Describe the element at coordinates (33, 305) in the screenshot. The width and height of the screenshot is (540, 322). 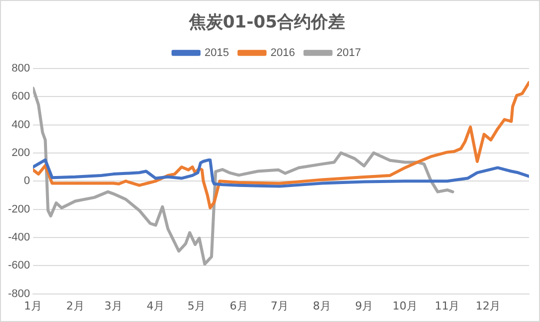
I see `x-tick-label: 1月` at that location.